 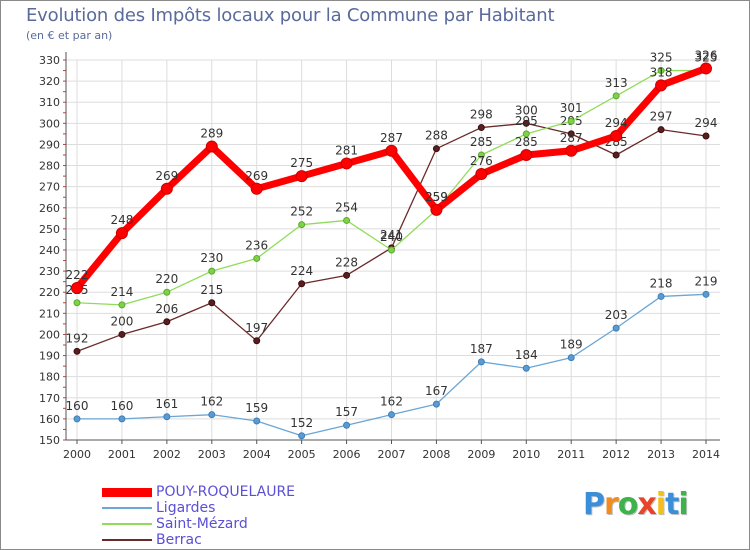 What do you see at coordinates (571, 108) in the screenshot?
I see `data-label: 301` at bounding box center [571, 108].